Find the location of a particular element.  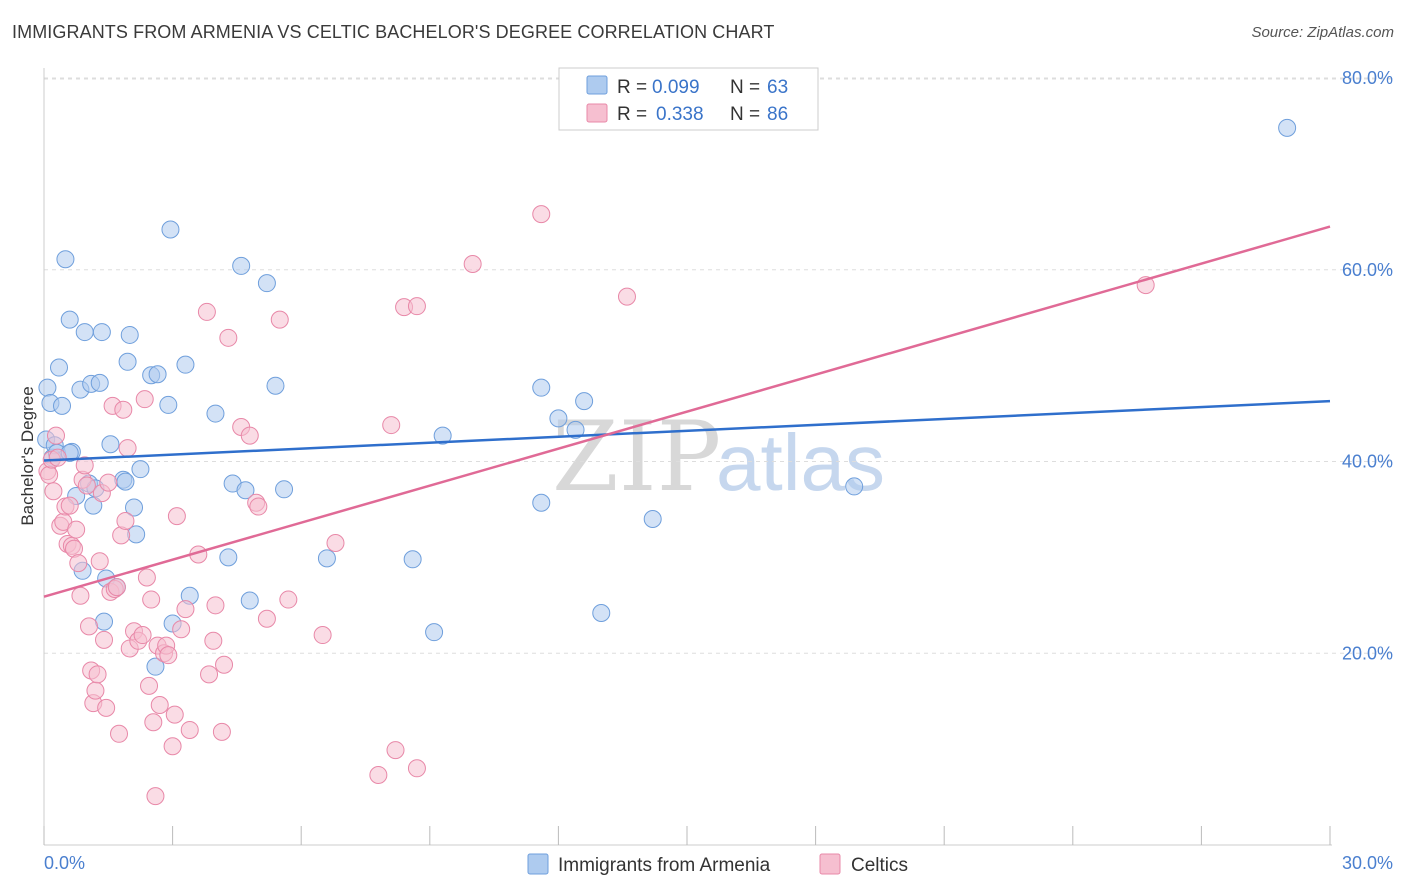

stats-legend: R = 0.099 N = 63 R = 0.338 N = 86 is located at coordinates (688, 99).